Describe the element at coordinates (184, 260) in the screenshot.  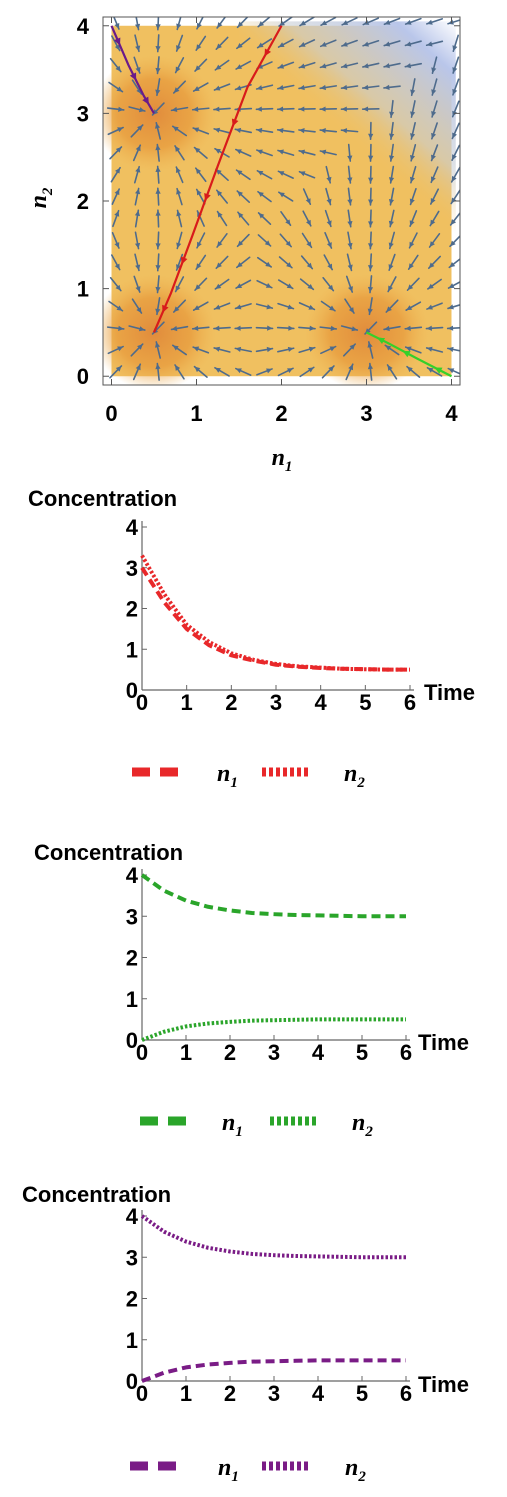
I see `trajectory-arrowhead` at that location.